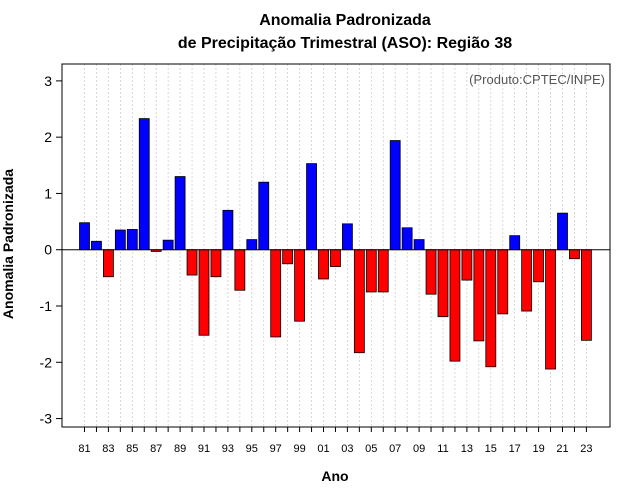  Describe the element at coordinates (347, 237) in the screenshot. I see `bar-2003` at that location.